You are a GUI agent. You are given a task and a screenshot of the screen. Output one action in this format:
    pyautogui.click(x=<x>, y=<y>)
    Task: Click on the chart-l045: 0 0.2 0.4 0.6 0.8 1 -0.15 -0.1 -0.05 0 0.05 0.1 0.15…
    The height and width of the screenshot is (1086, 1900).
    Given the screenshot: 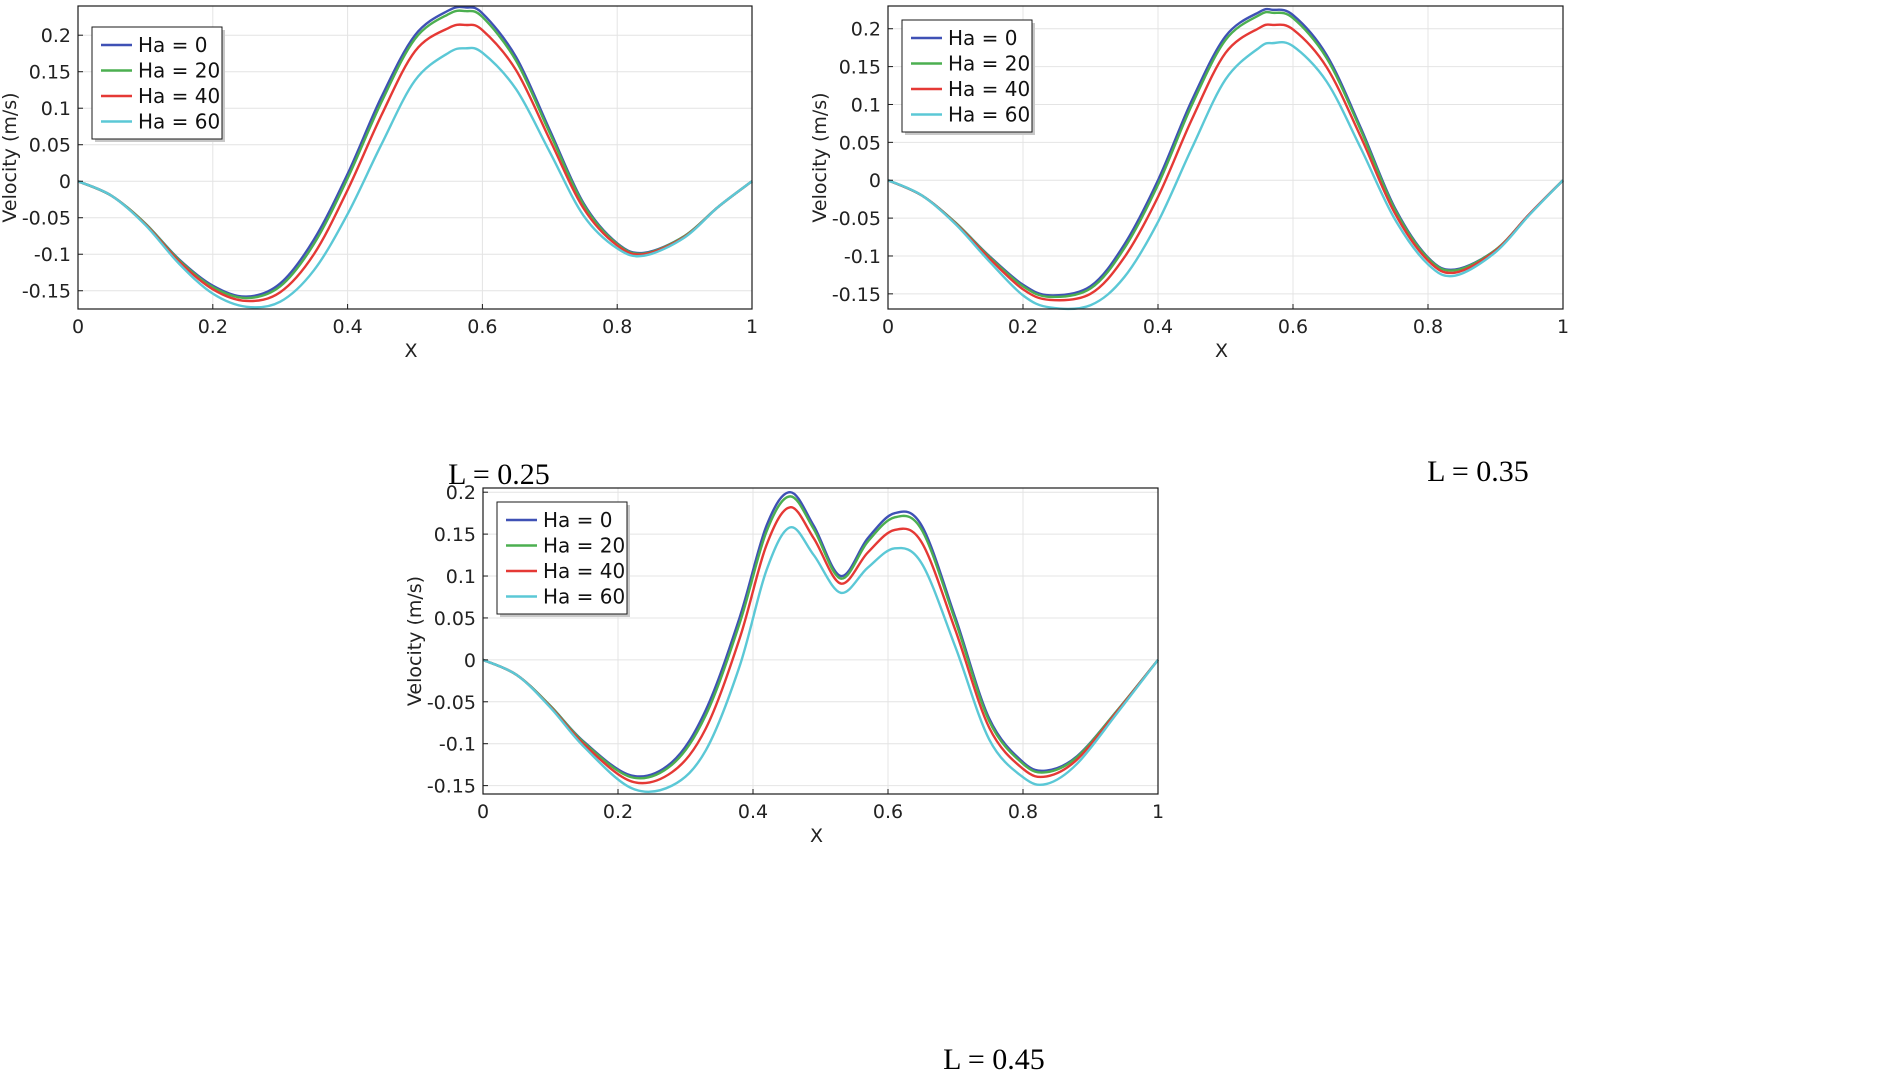 What is the action you would take?
    pyautogui.click(x=784, y=664)
    